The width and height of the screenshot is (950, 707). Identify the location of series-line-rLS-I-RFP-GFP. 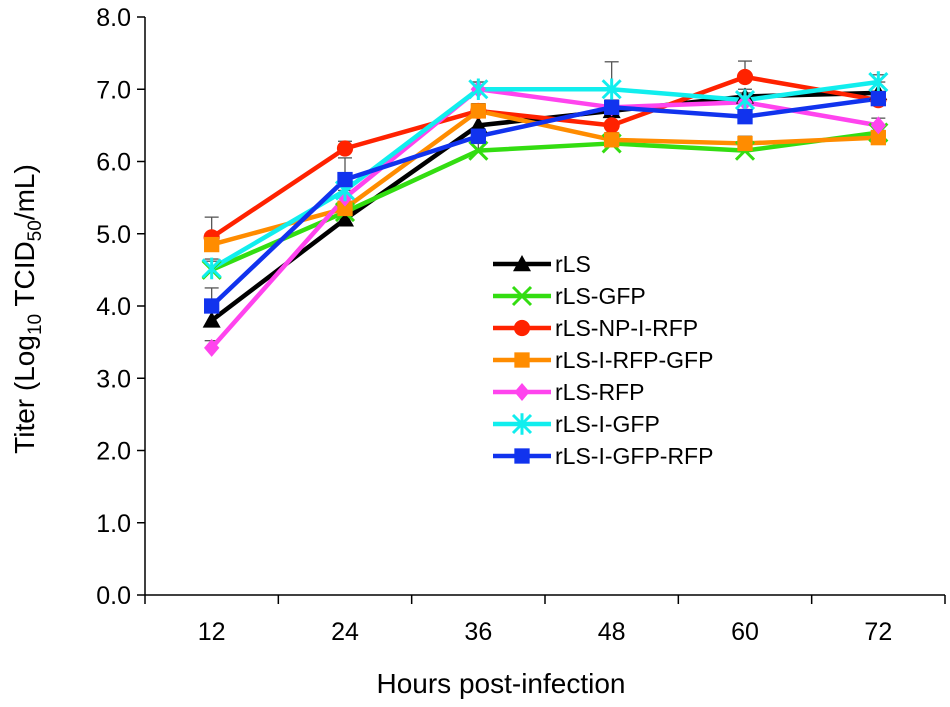
(545, 177).